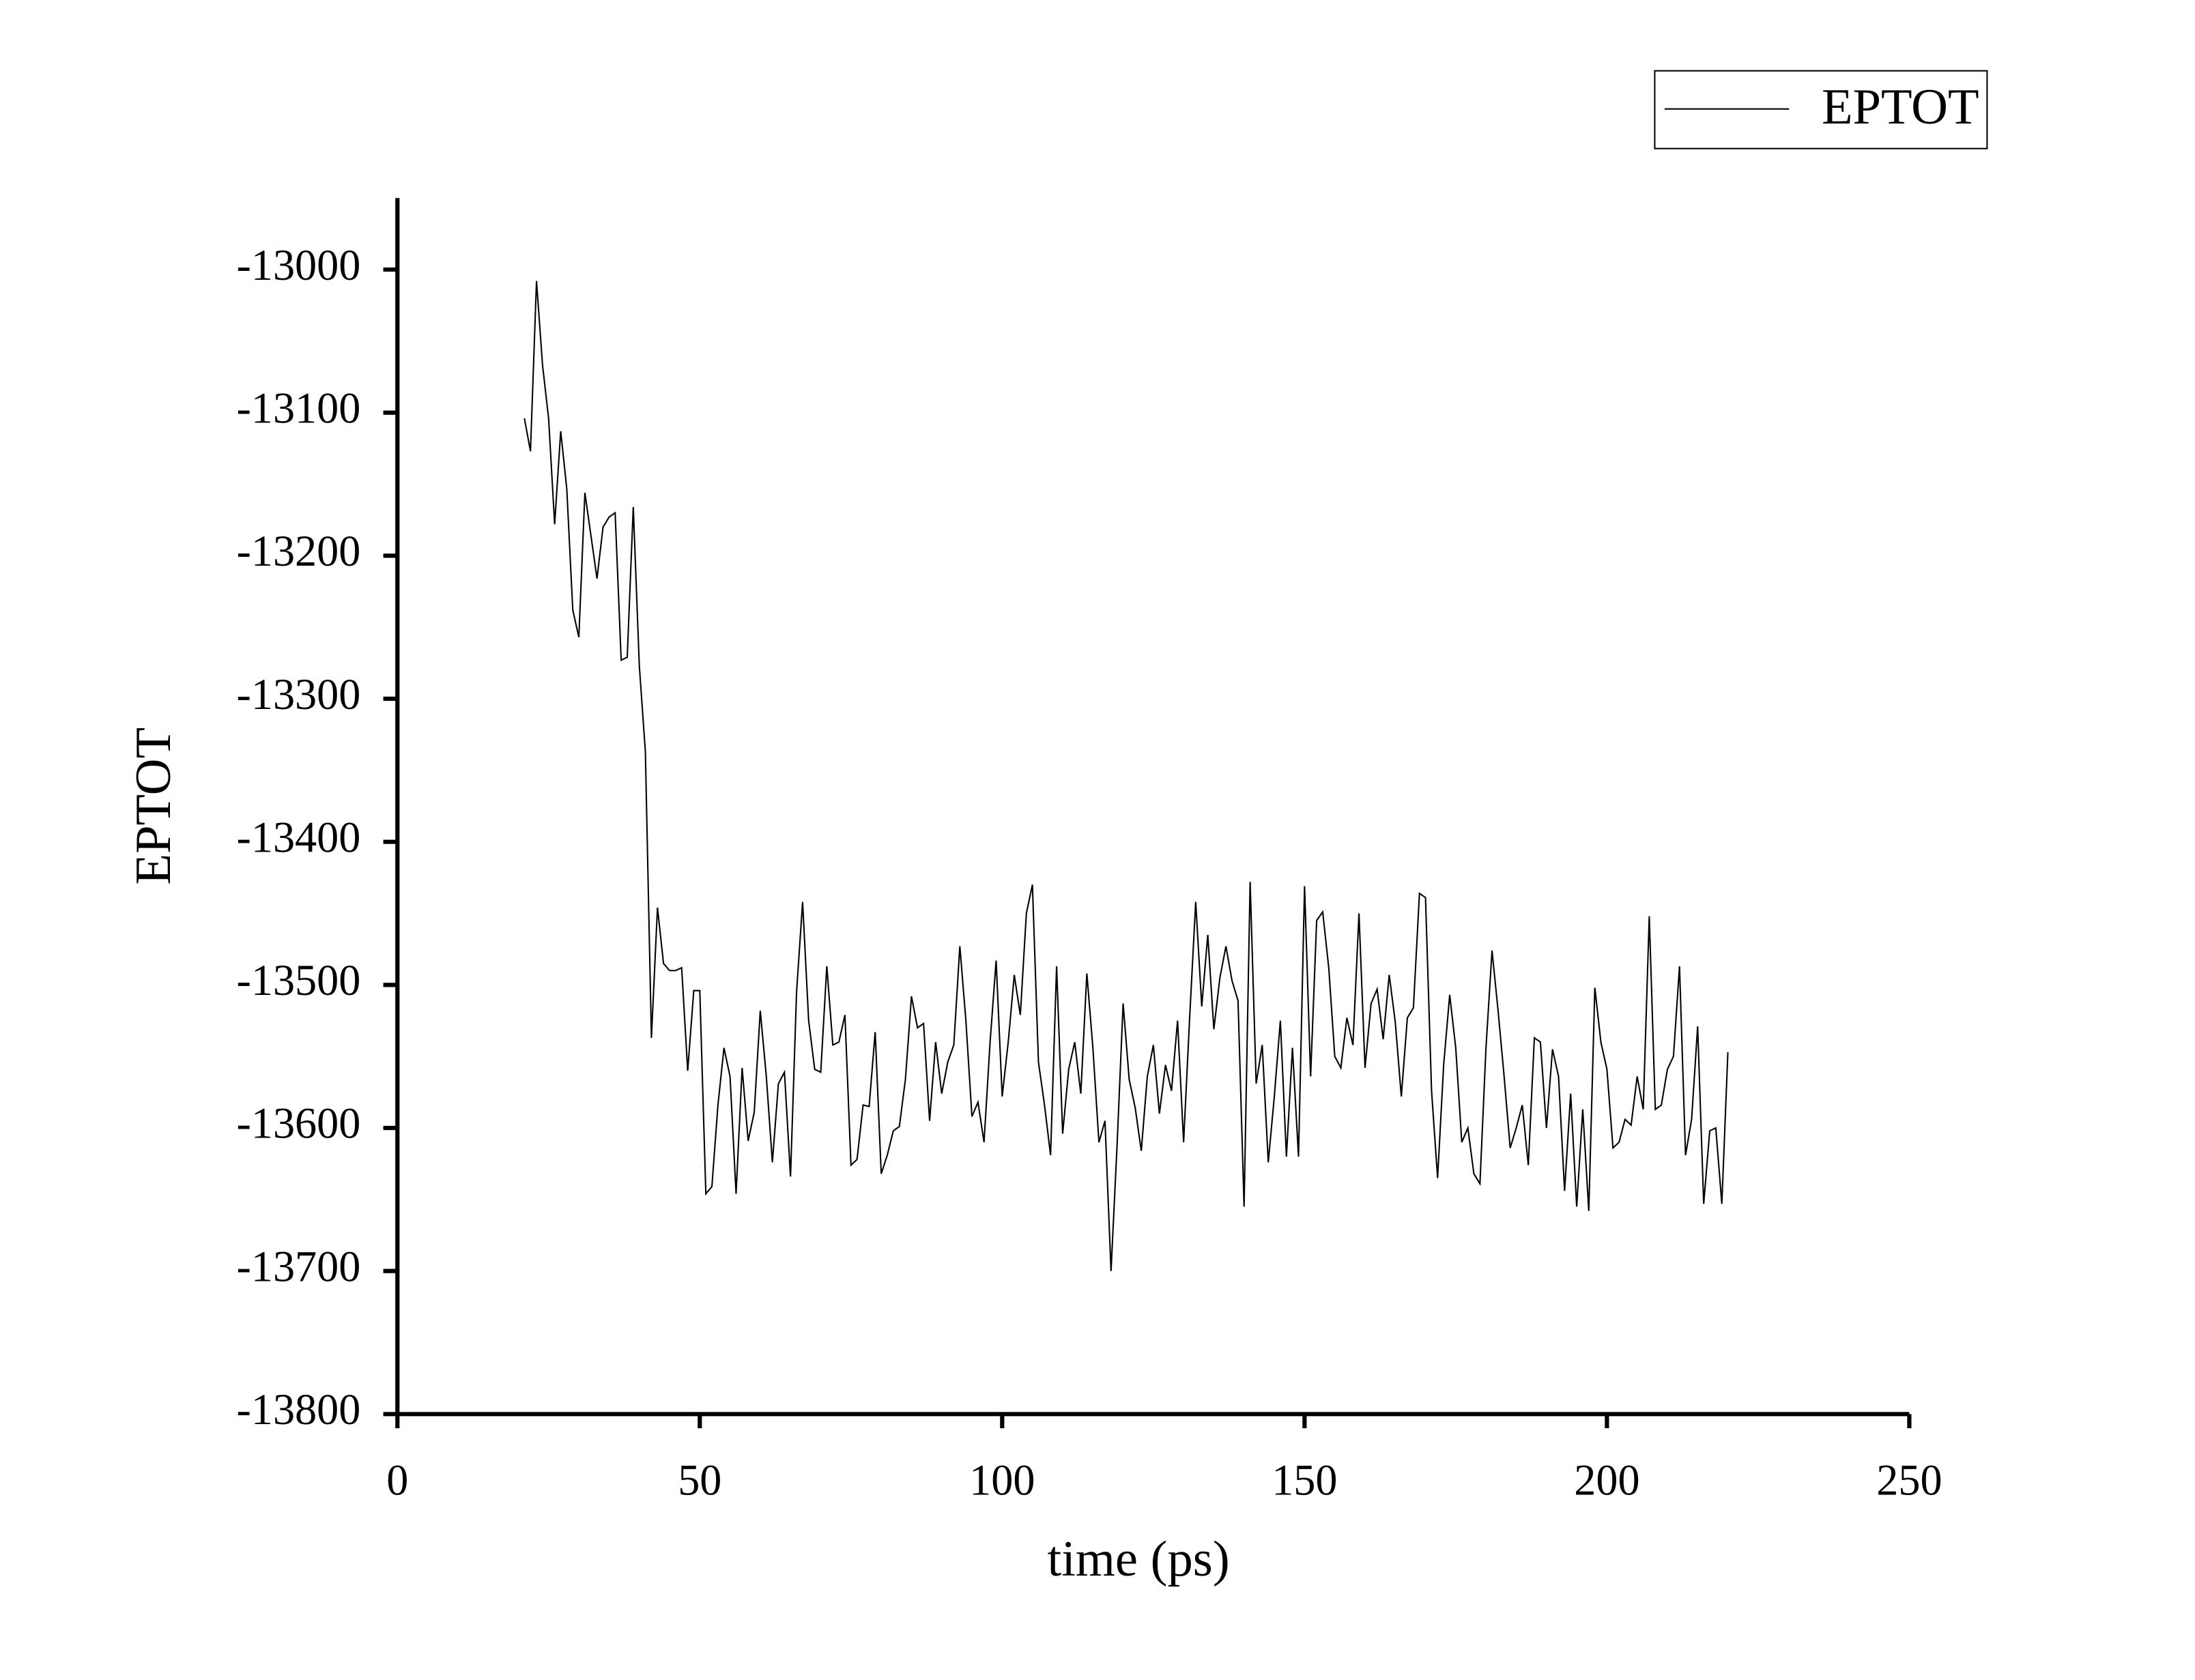 The image size is (2195, 1680). Describe the element at coordinates (298, 694) in the screenshot. I see `y-tick-label: -13300` at that location.